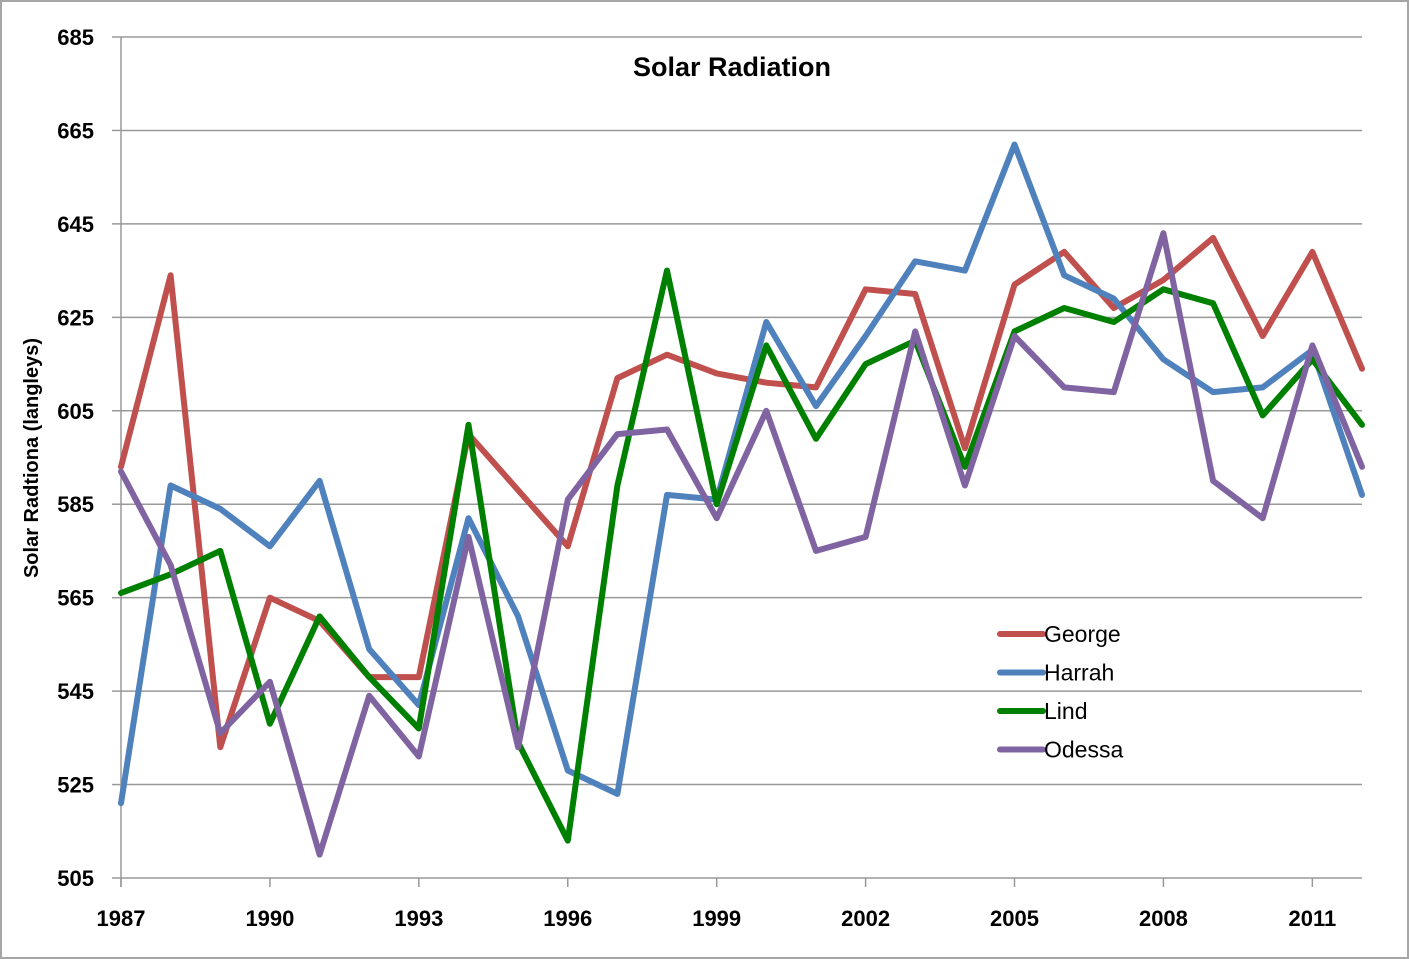 The width and height of the screenshot is (1409, 959). Describe the element at coordinates (865, 918) in the screenshot. I see `x-tick-label: 2002` at that location.